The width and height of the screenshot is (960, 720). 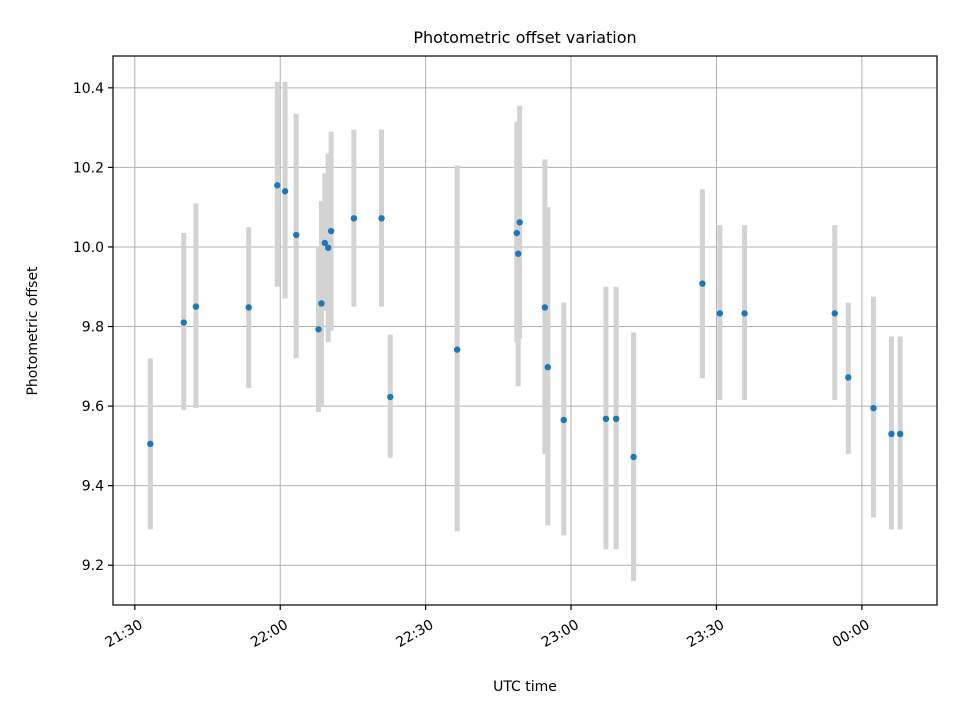 What do you see at coordinates (88, 168) in the screenshot?
I see `y-tick-label: 10.2` at bounding box center [88, 168].